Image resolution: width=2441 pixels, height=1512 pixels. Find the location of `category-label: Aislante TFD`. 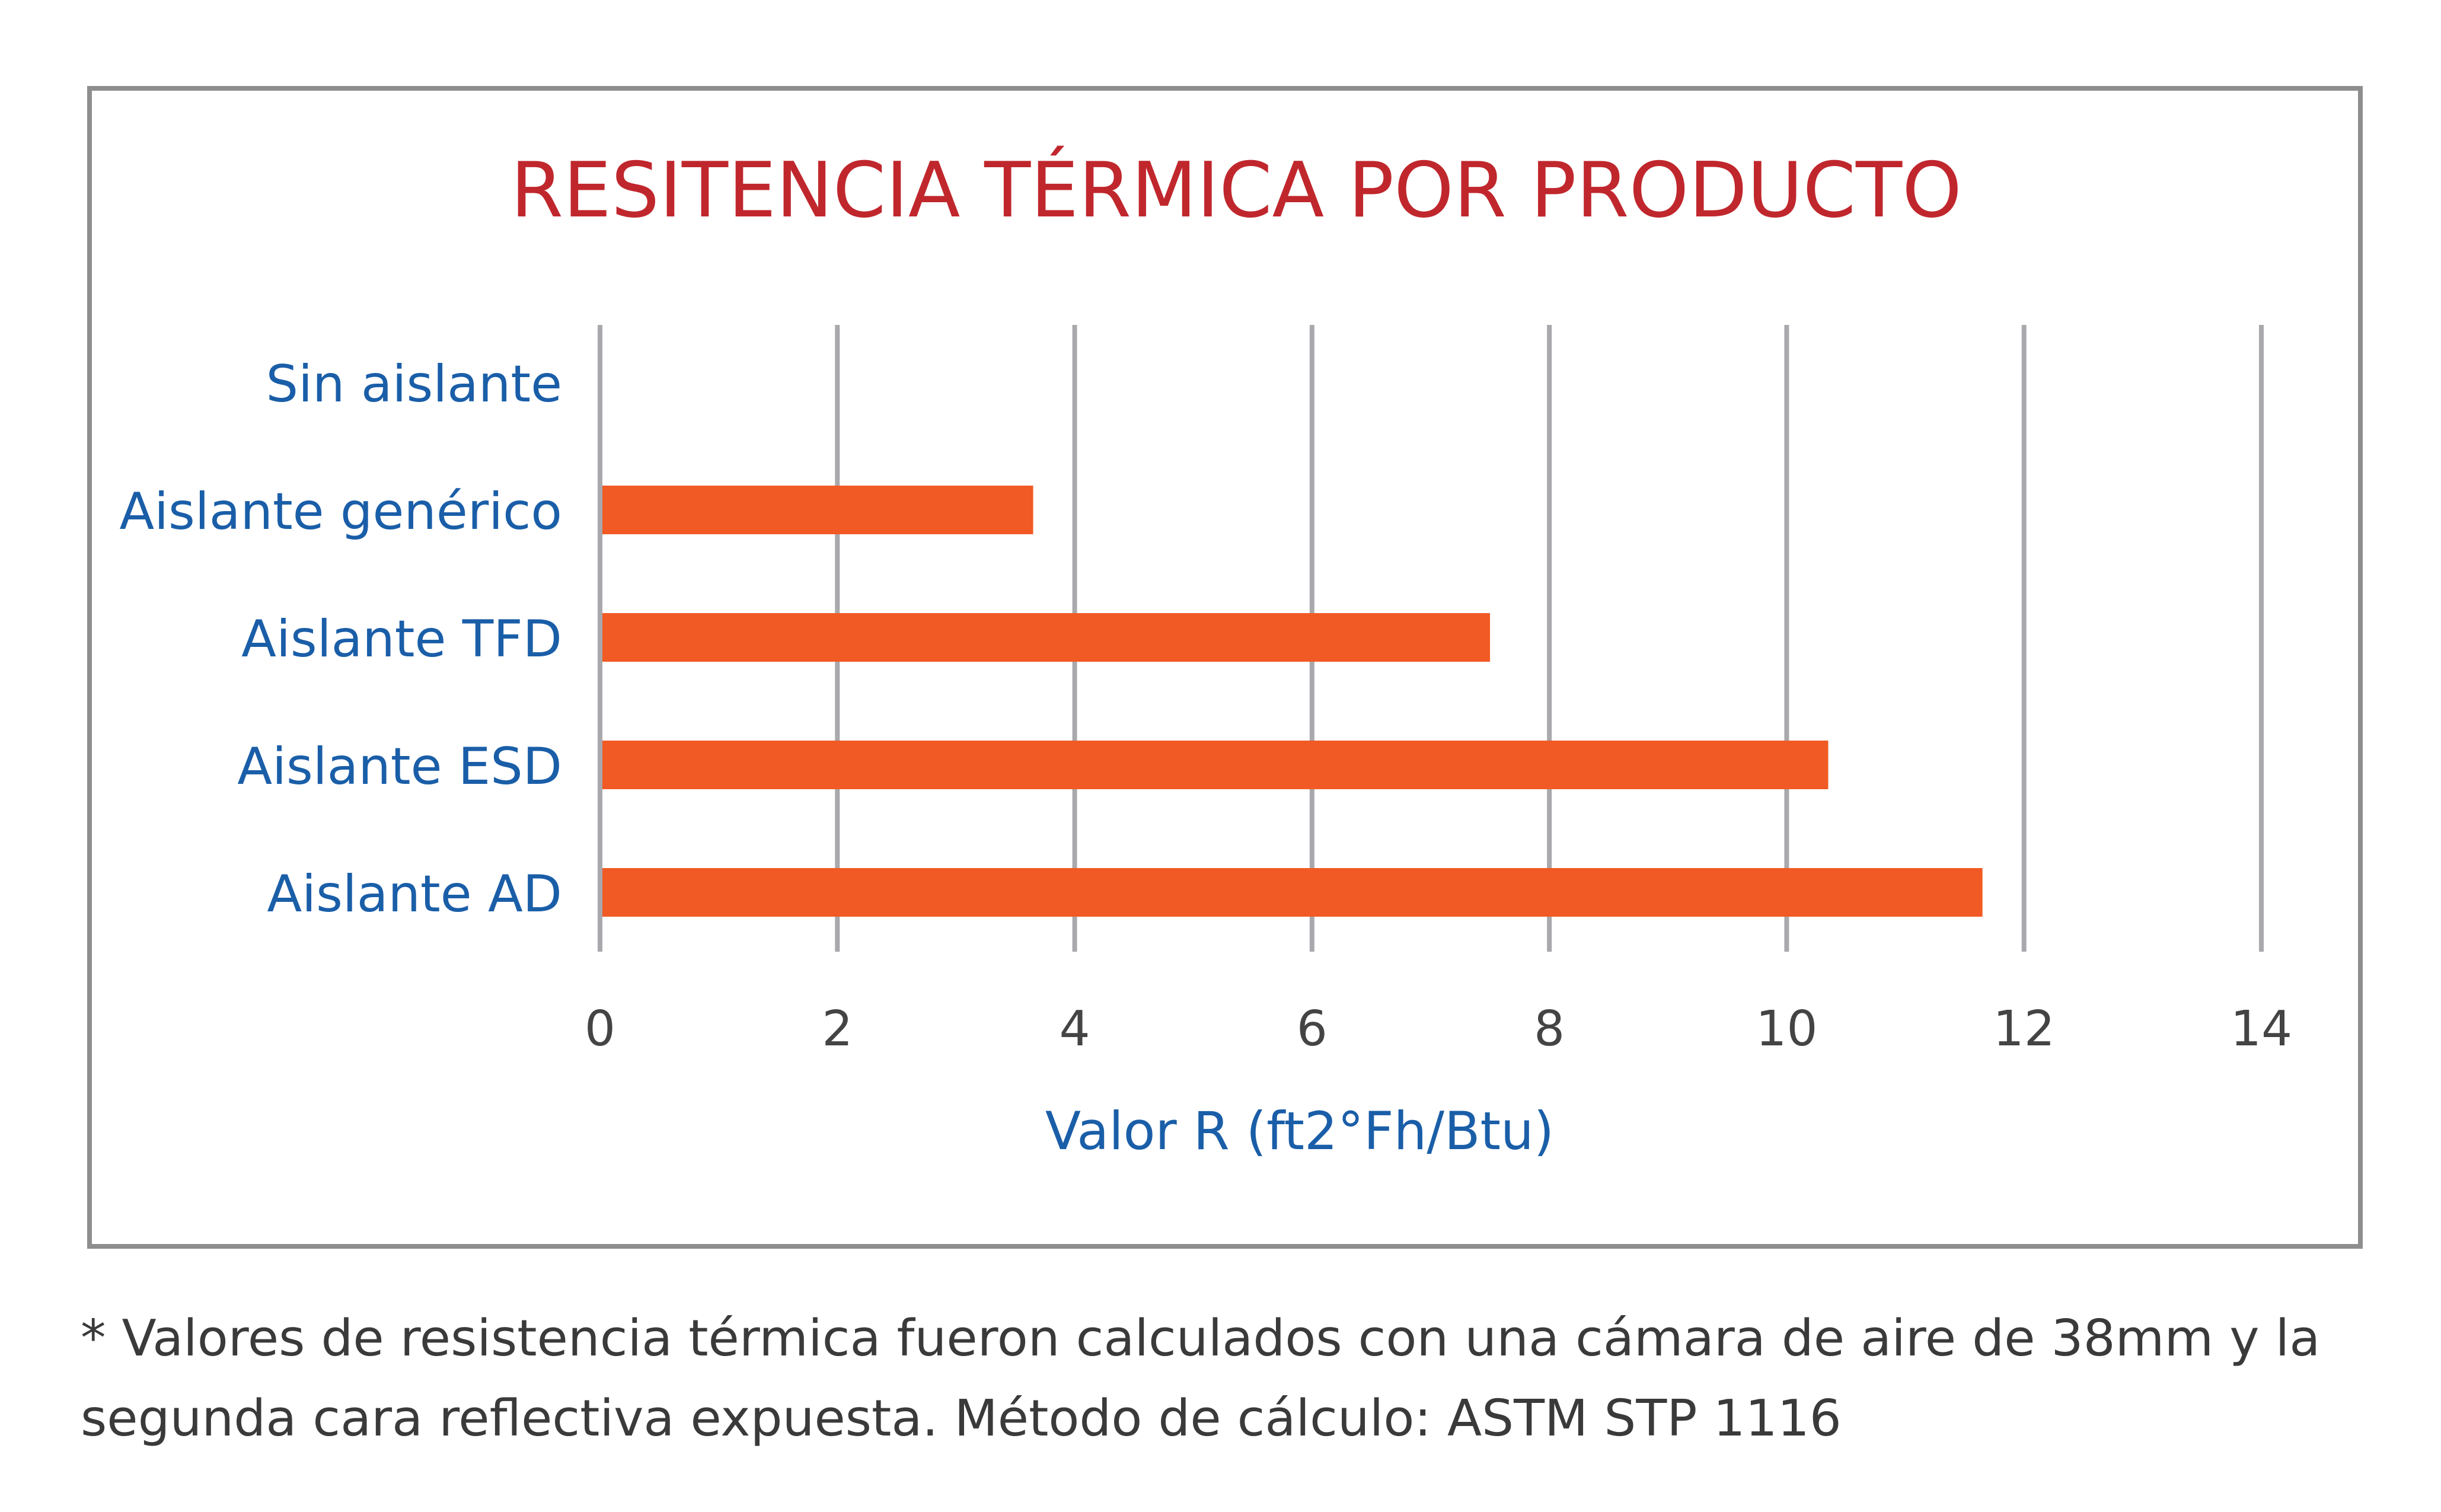

category-label: Aislante TFD is located at coordinates (402, 639).